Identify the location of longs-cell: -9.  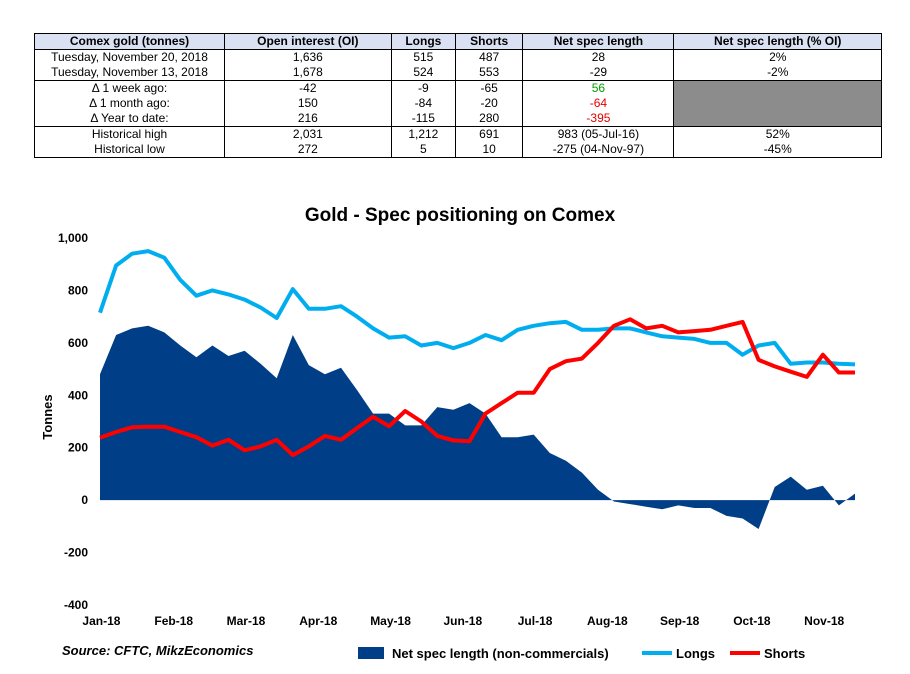
(423, 88).